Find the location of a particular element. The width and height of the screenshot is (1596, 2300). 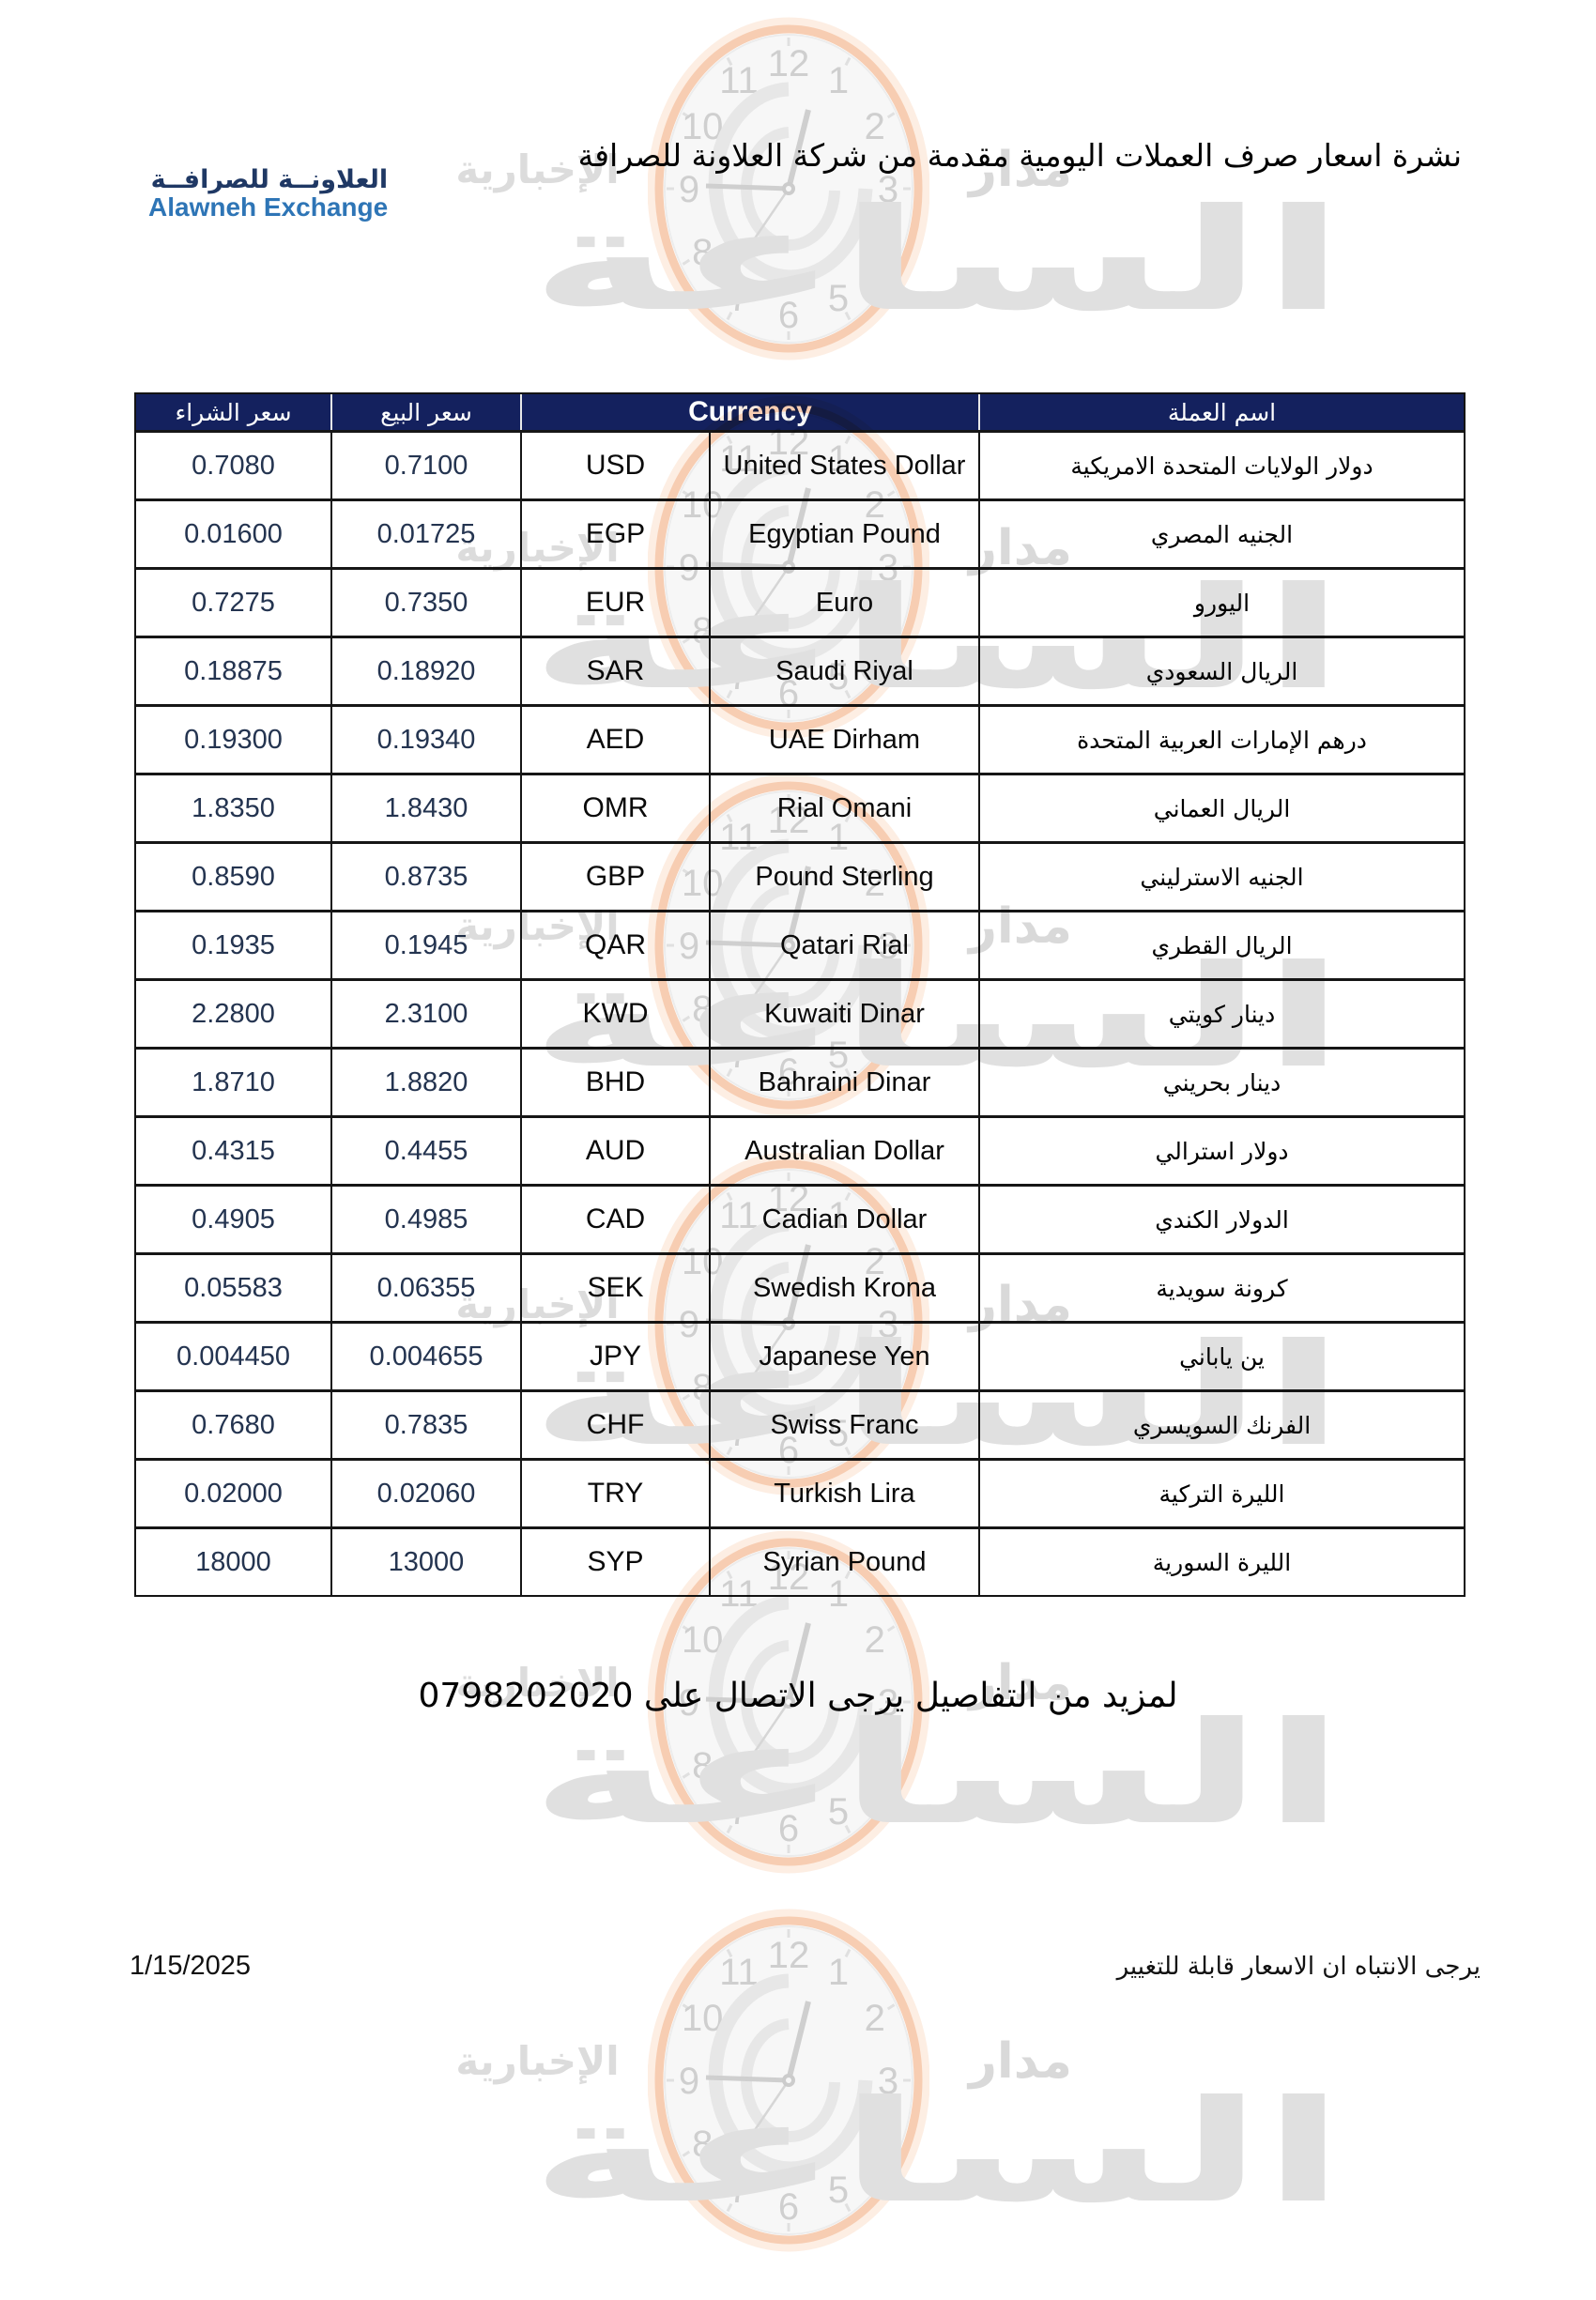

currency-code-cell: AUD is located at coordinates (615, 1151).